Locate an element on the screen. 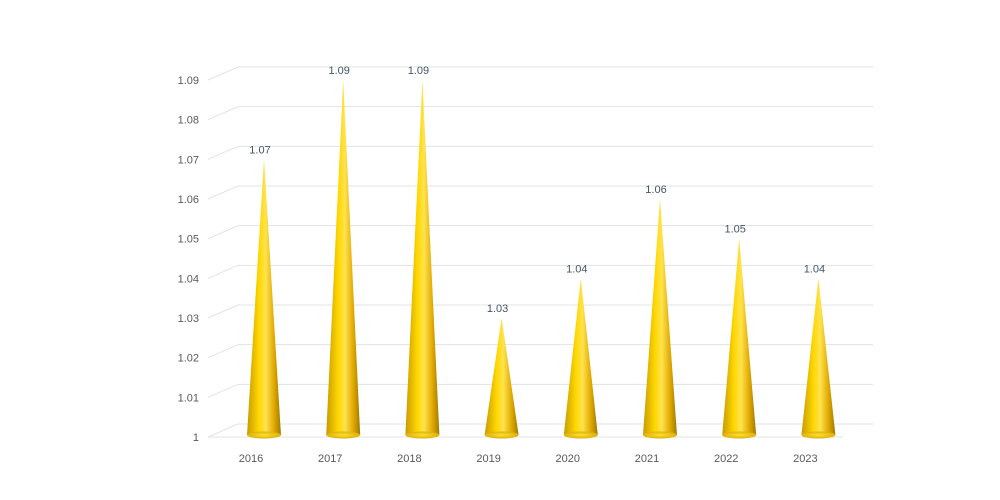  y-tick-label: 1.03 is located at coordinates (188, 319).